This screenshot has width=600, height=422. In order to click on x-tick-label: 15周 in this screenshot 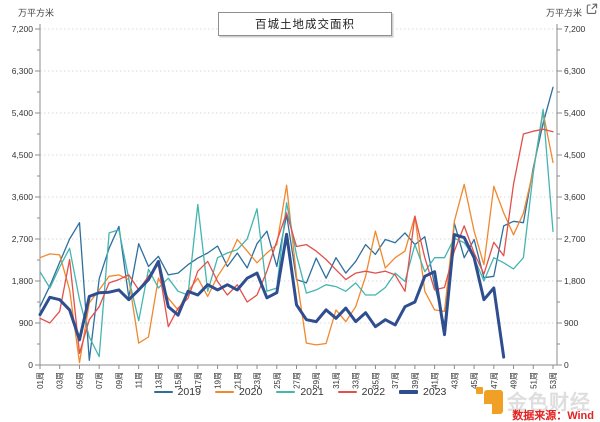, I will do `click(178, 380)`.